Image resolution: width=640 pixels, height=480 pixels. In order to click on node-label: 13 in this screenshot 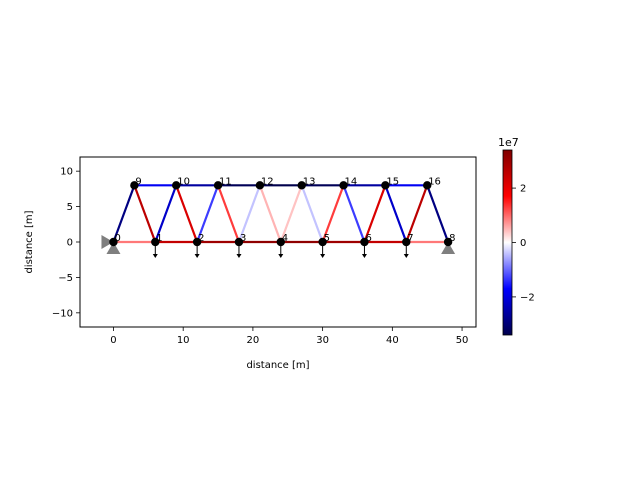, I will do `click(309, 181)`.